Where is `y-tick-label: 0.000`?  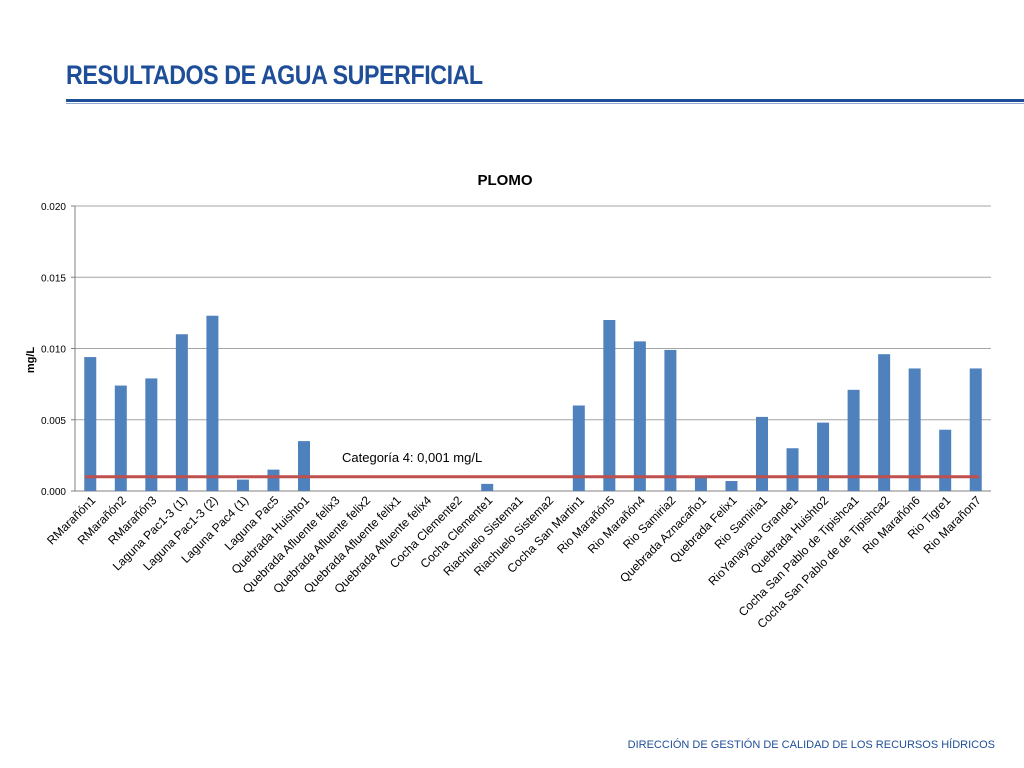 y-tick-label: 0.000 is located at coordinates (53, 492).